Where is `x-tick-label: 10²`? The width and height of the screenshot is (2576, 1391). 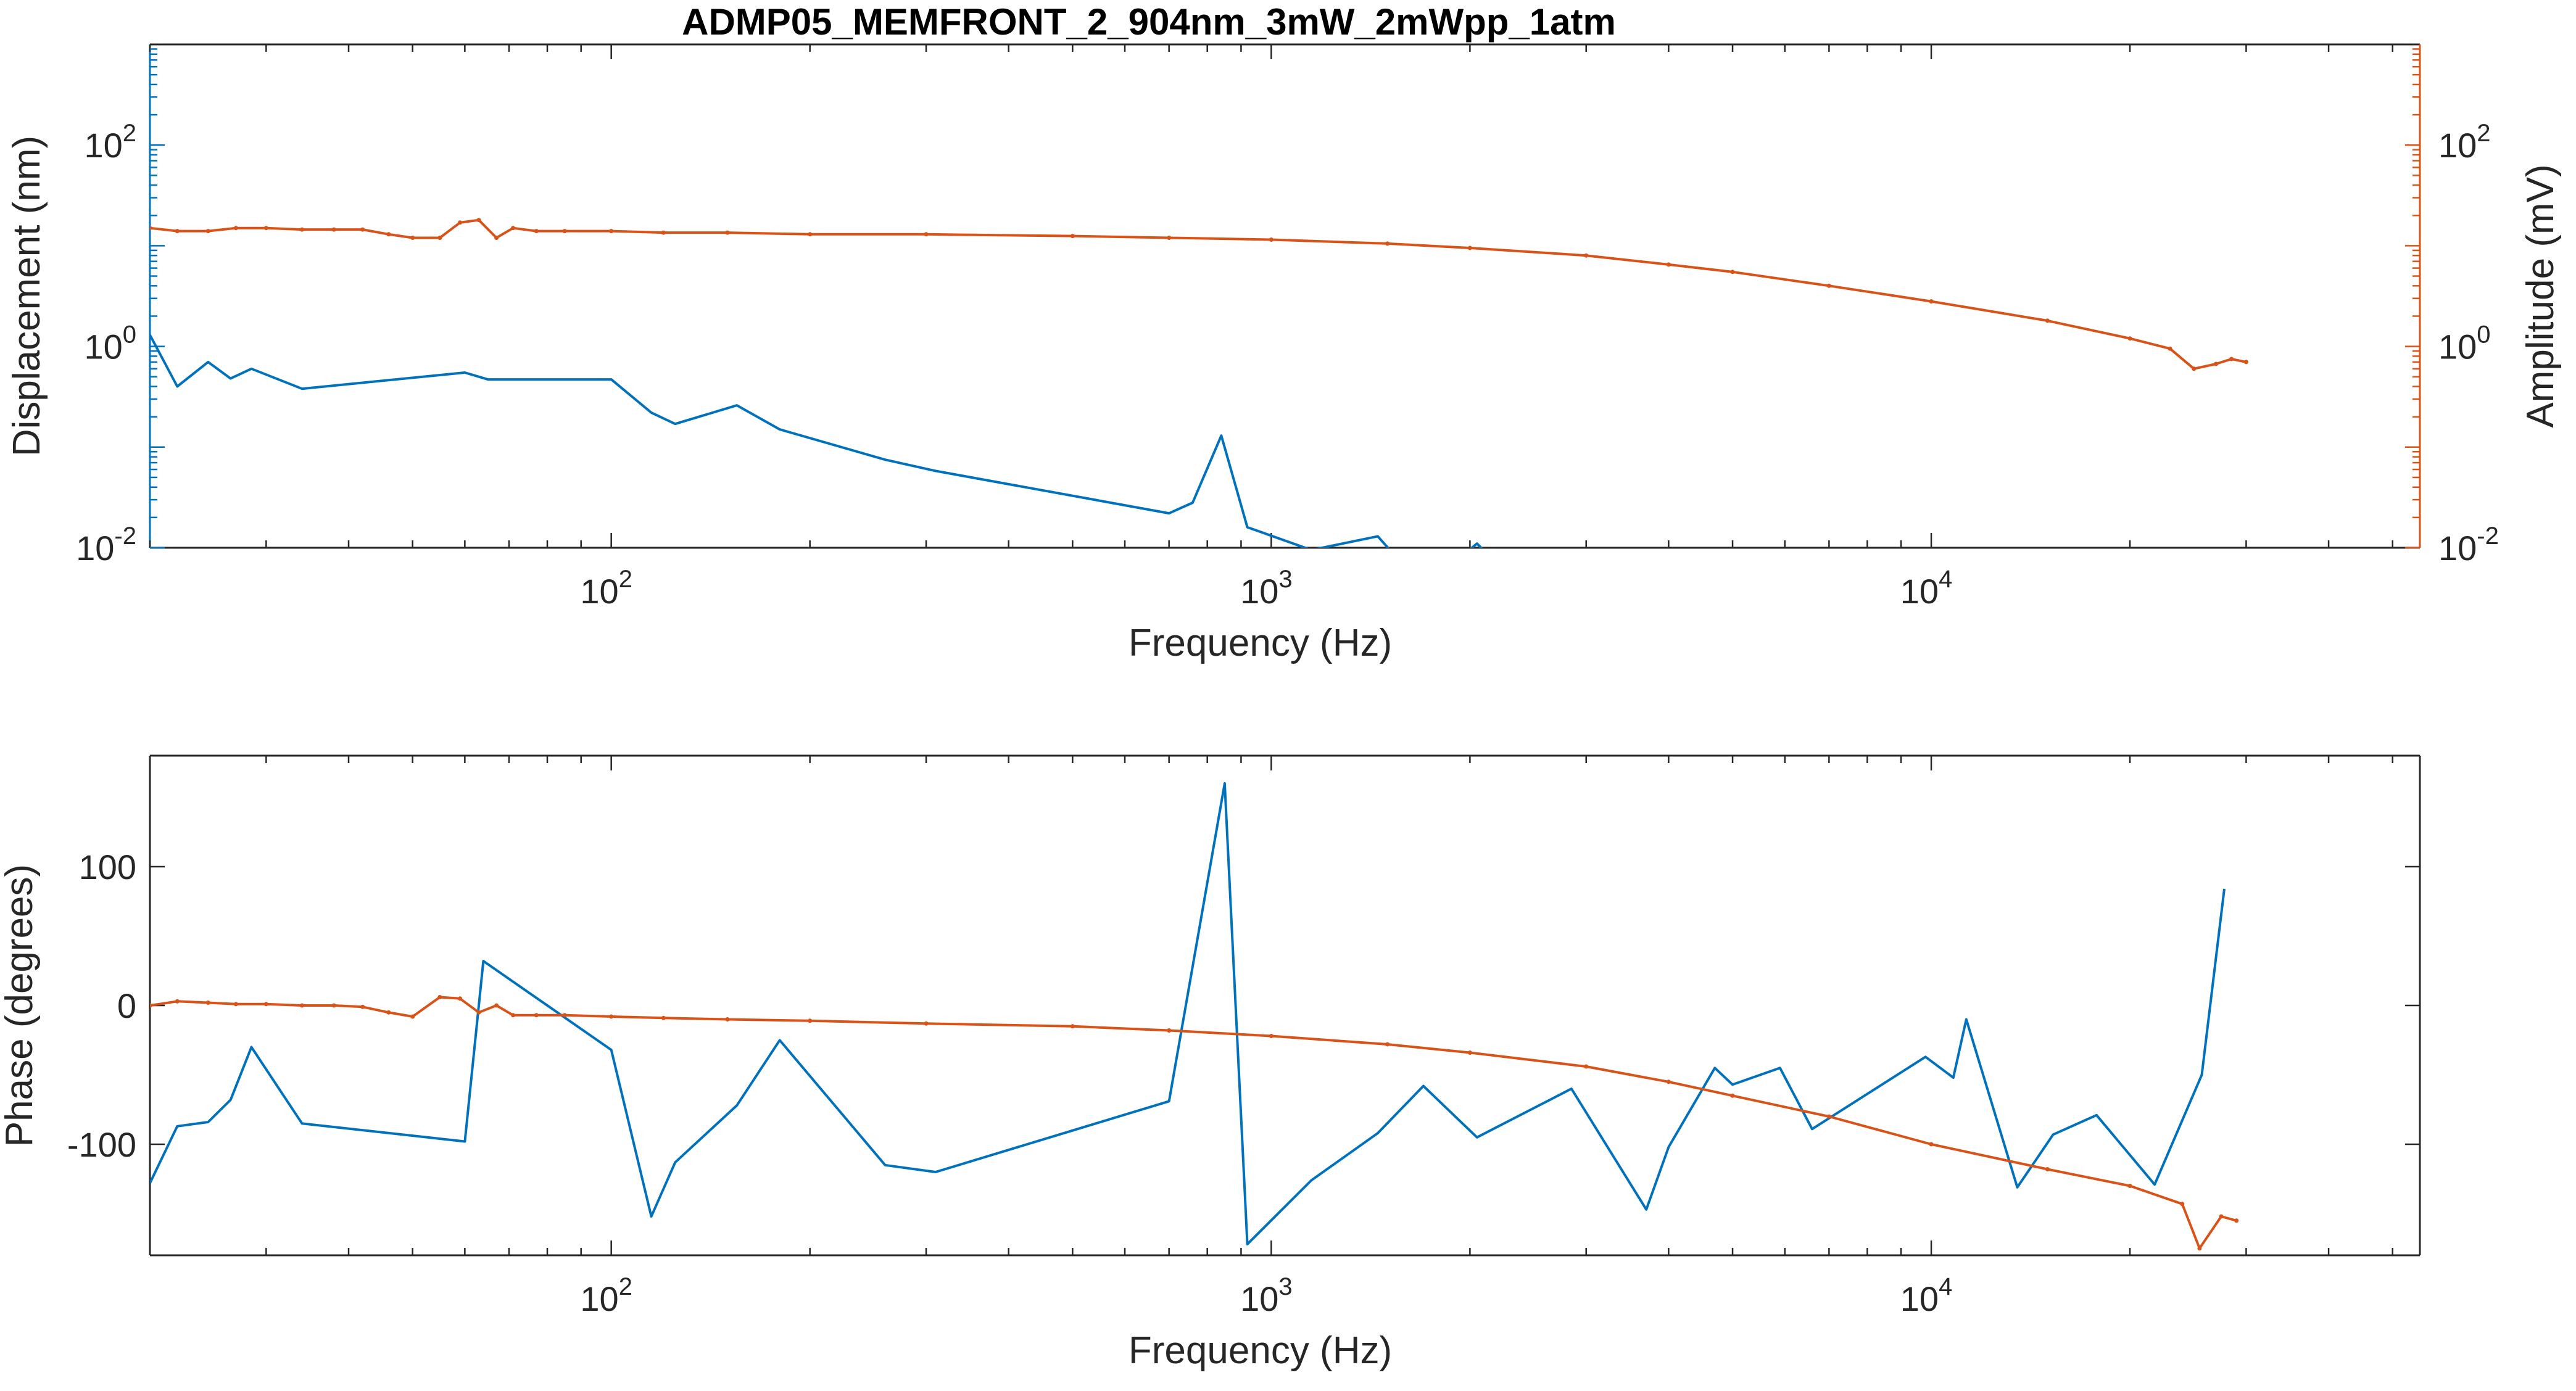
x-tick-label: 10² is located at coordinates (606, 588).